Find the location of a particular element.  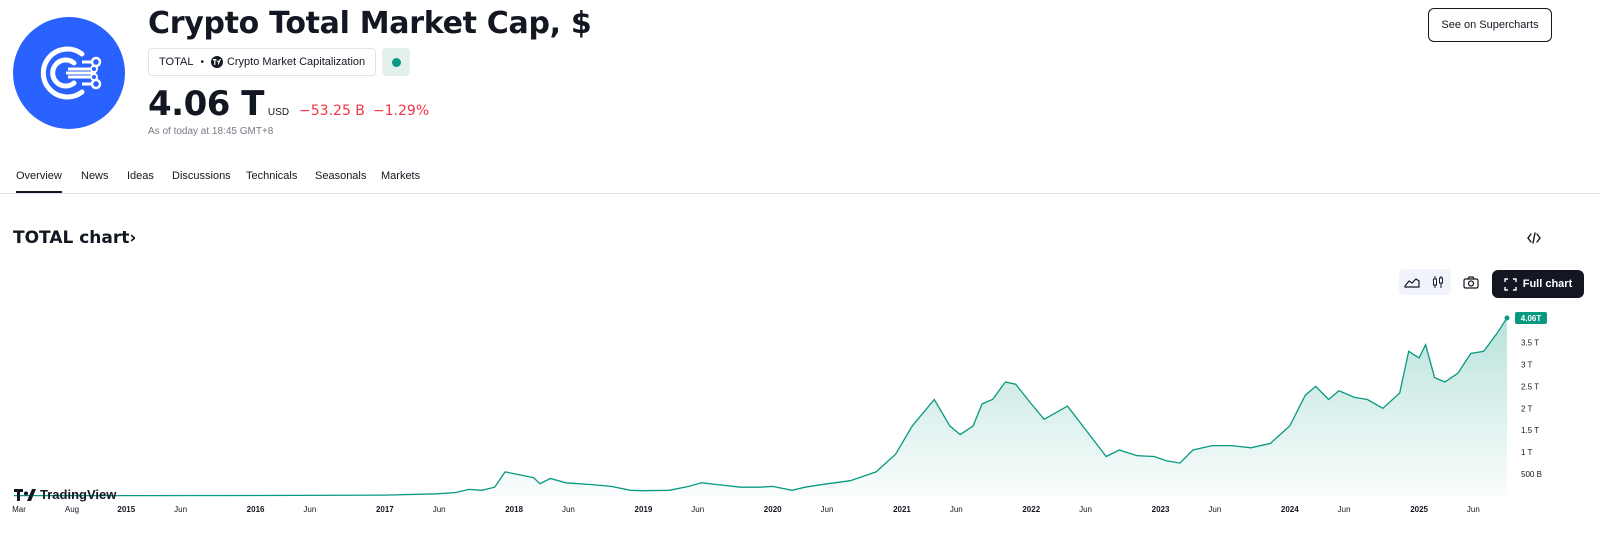

x-tick-label: 2018 is located at coordinates (514, 509).